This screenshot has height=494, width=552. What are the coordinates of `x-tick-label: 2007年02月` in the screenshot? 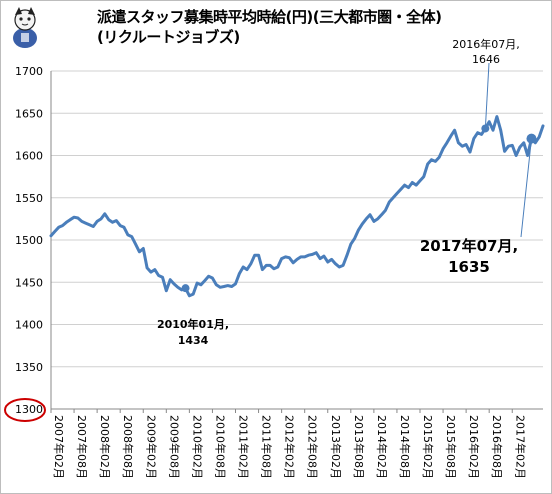 It's located at (59, 447).